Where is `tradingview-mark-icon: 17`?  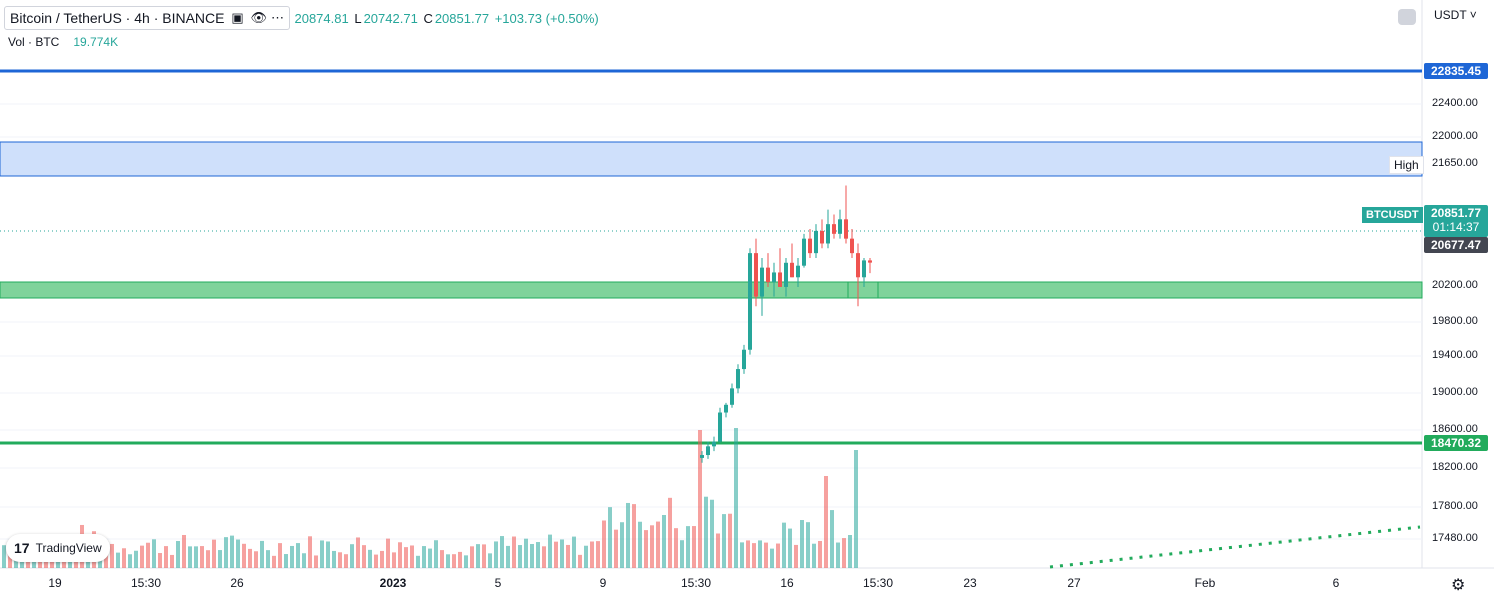 tradingview-mark-icon: 17 is located at coordinates (22, 548).